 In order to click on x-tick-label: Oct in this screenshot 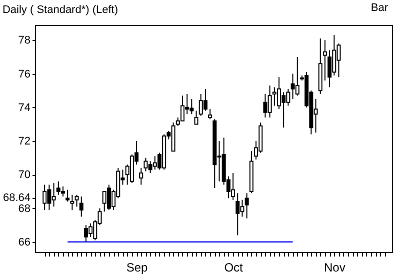, I will do `click(234, 267)`.